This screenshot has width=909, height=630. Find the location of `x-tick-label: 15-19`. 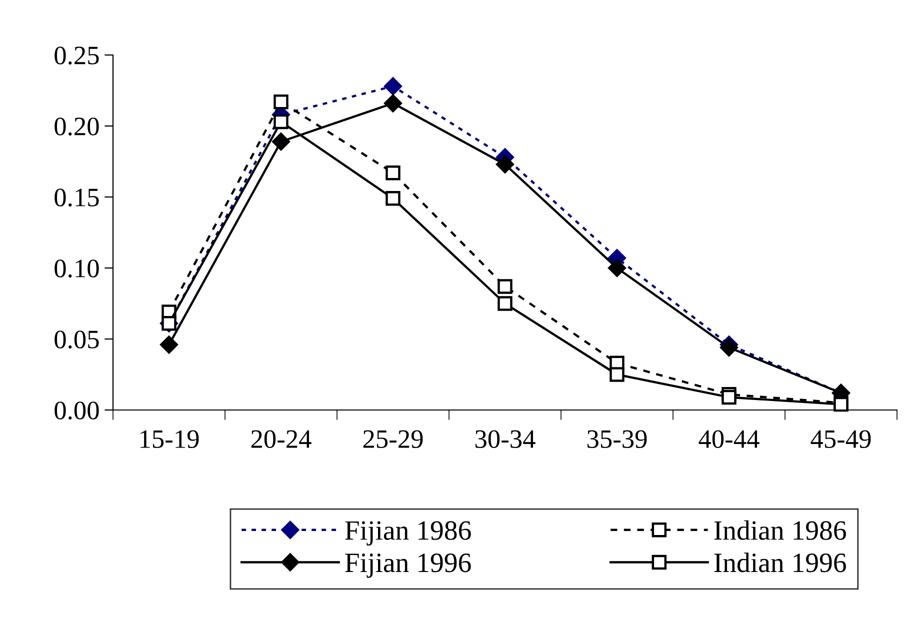

x-tick-label: 15-19 is located at coordinates (169, 439).